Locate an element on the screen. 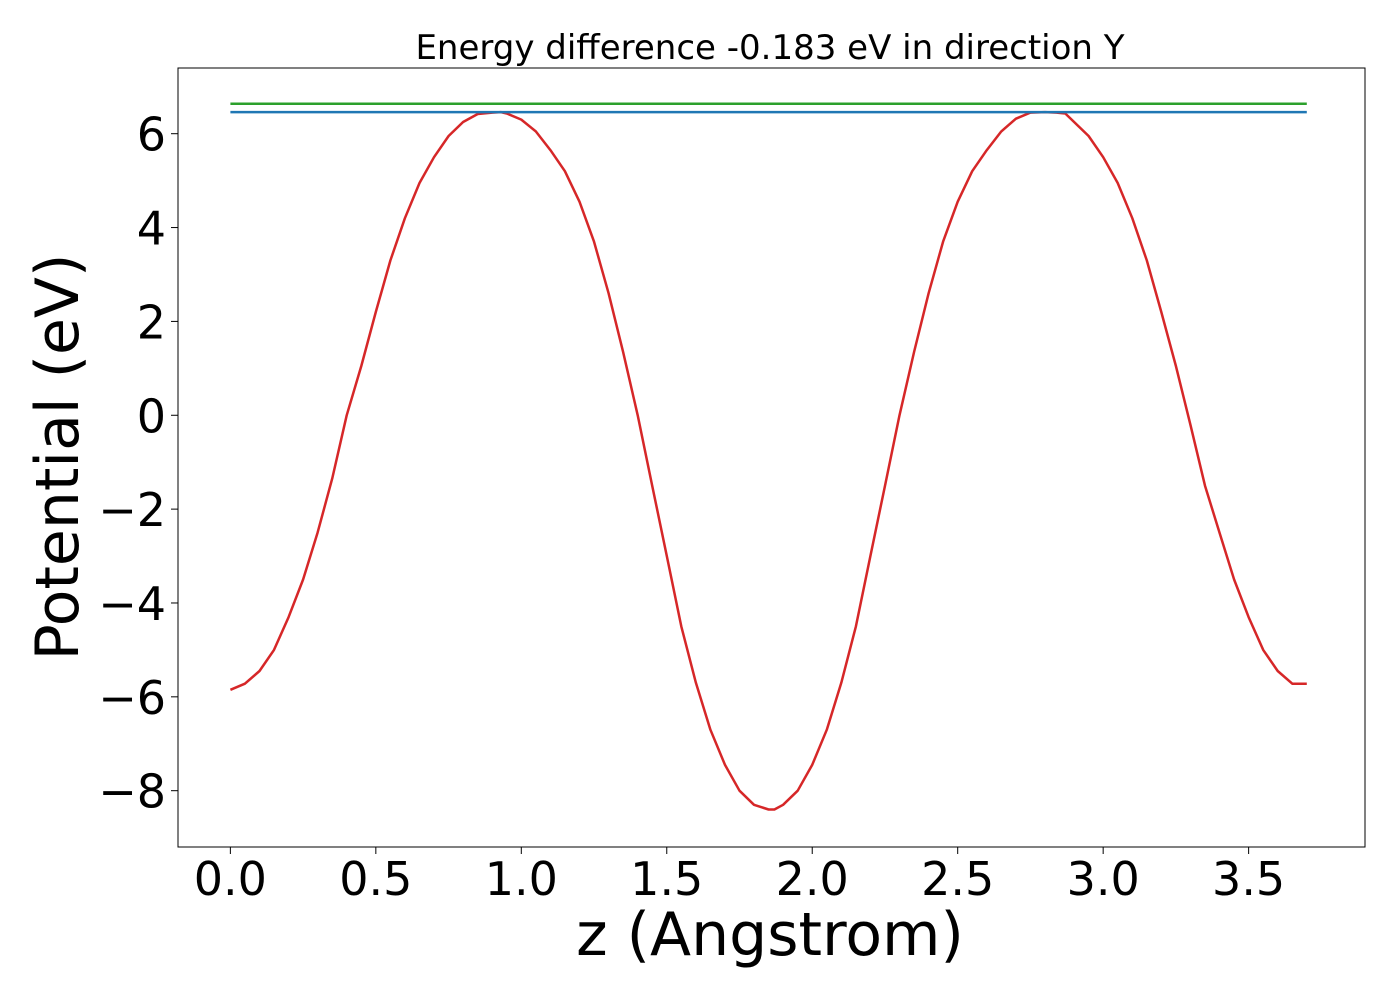  y-tick-label: 4 is located at coordinates (151, 229).